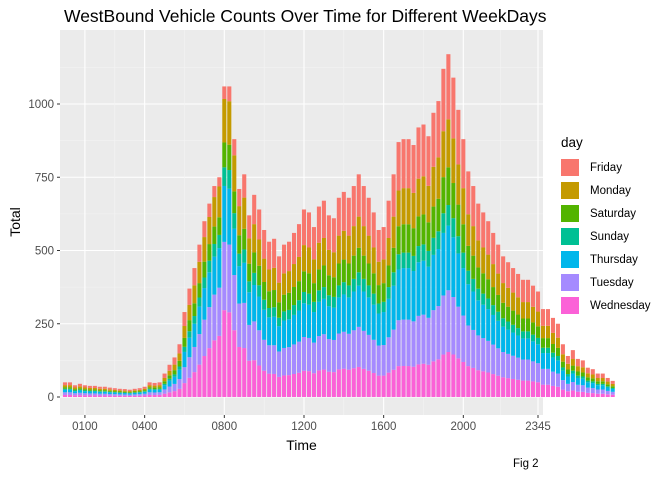  Describe the element at coordinates (552, 355) in the screenshot. I see `bar-segment-sunday-undefined` at that location.